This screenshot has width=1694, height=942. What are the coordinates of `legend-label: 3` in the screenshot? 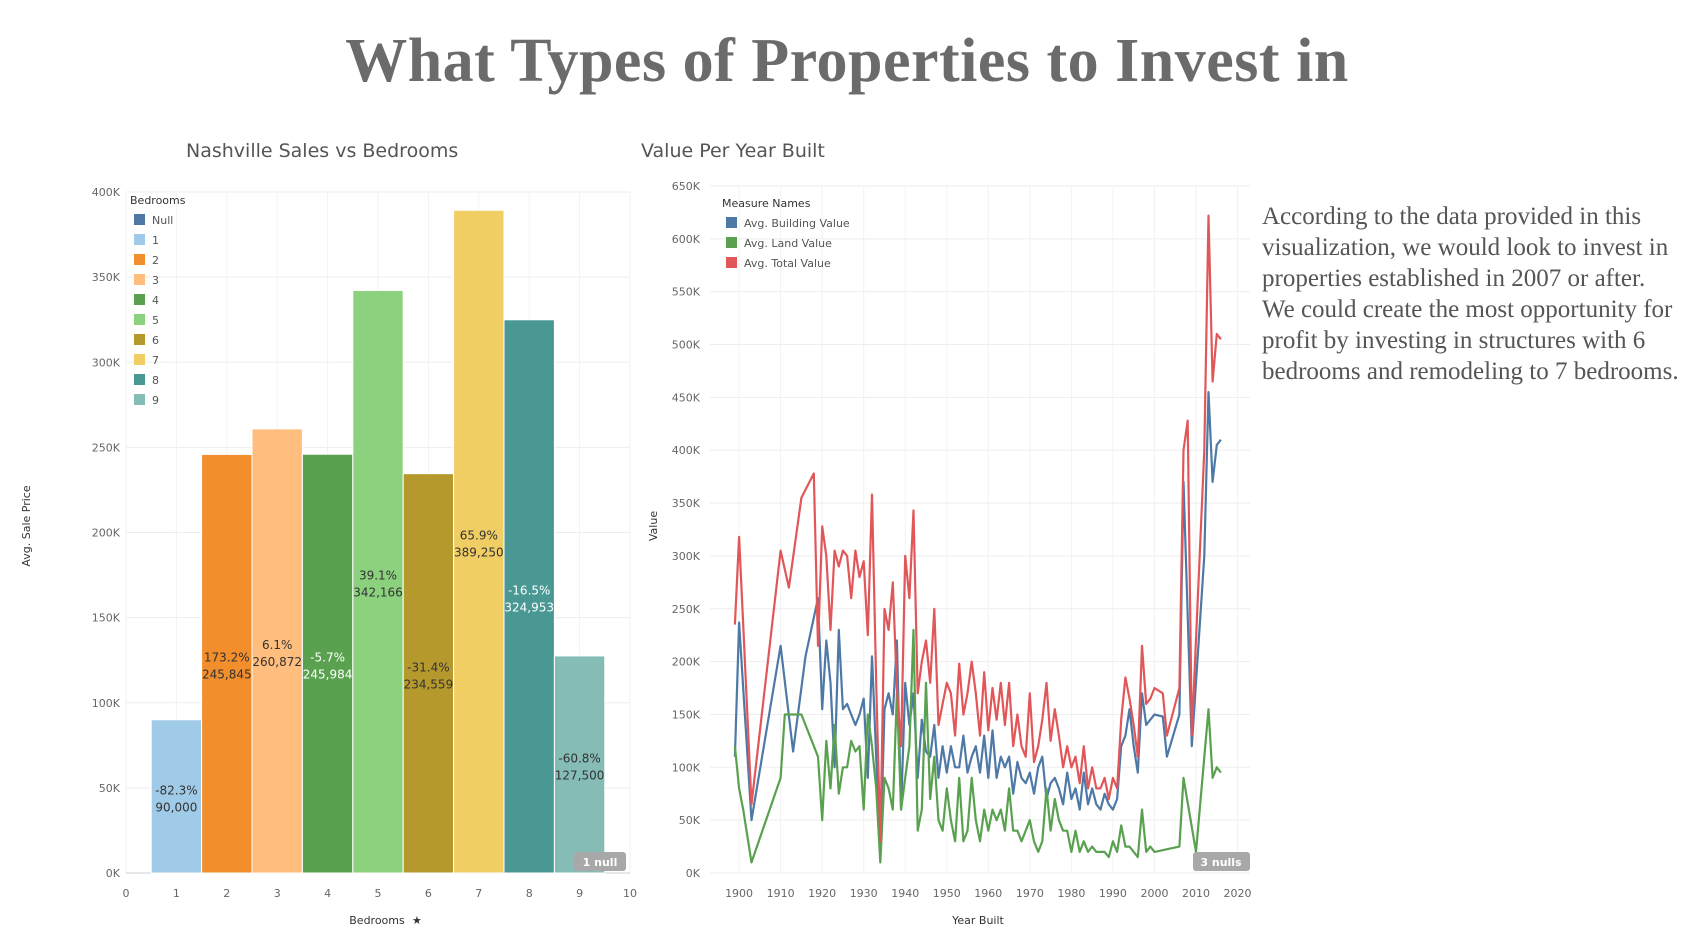 It's located at (155, 280).